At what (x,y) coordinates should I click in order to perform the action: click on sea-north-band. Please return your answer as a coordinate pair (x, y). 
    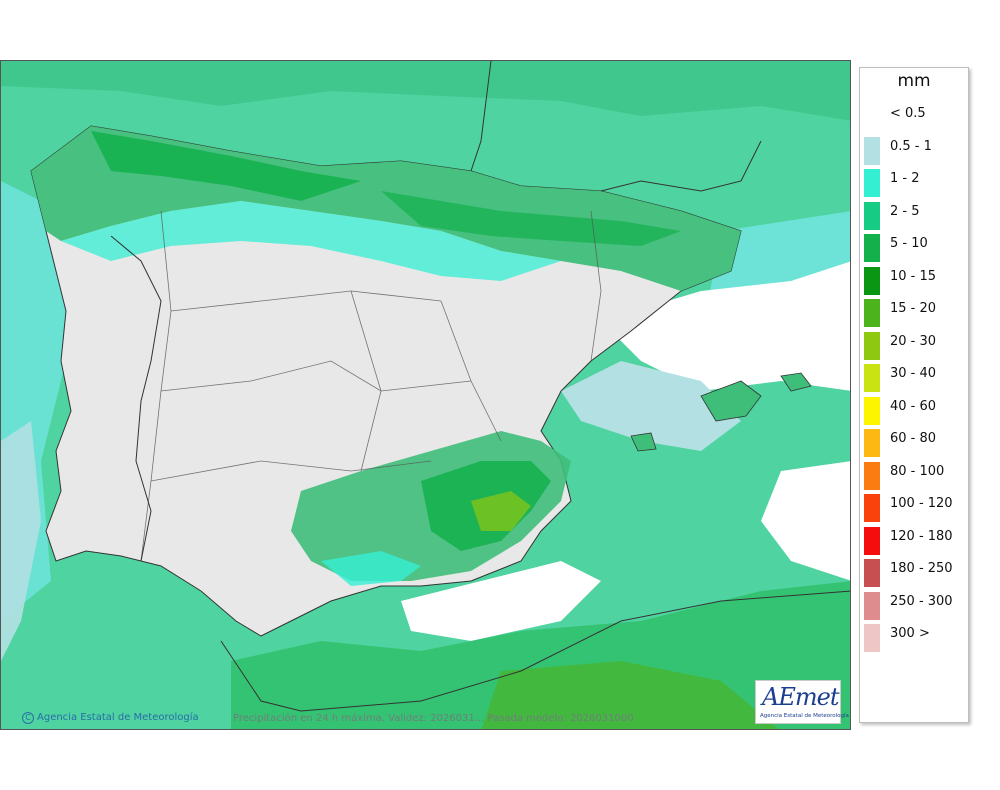
    Looking at the image, I should click on (425, 91).